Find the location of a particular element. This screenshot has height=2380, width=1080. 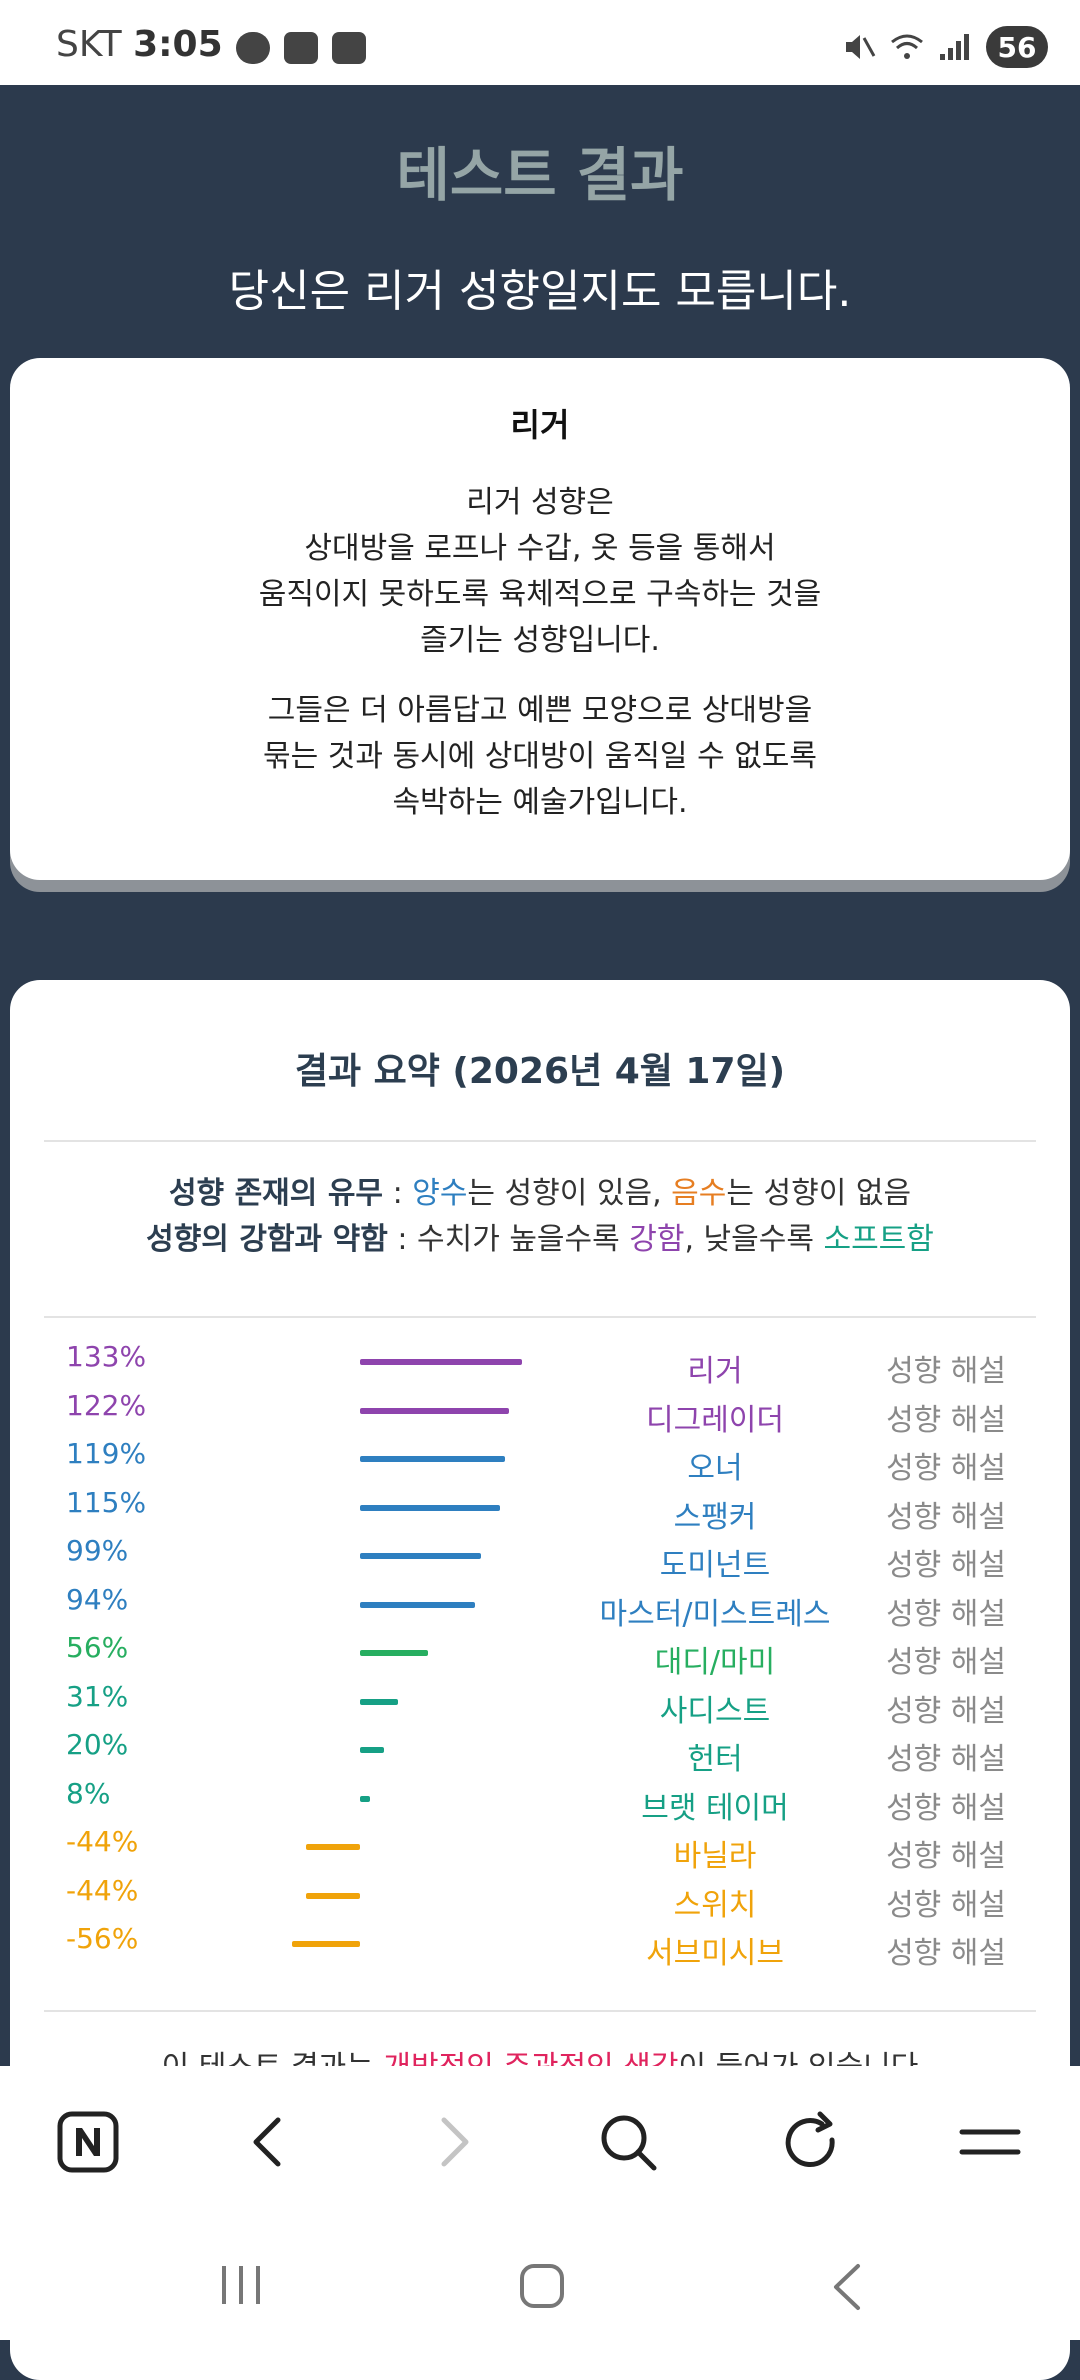

tendency-name-link: 디그레이더 is located at coordinates (715, 1420).